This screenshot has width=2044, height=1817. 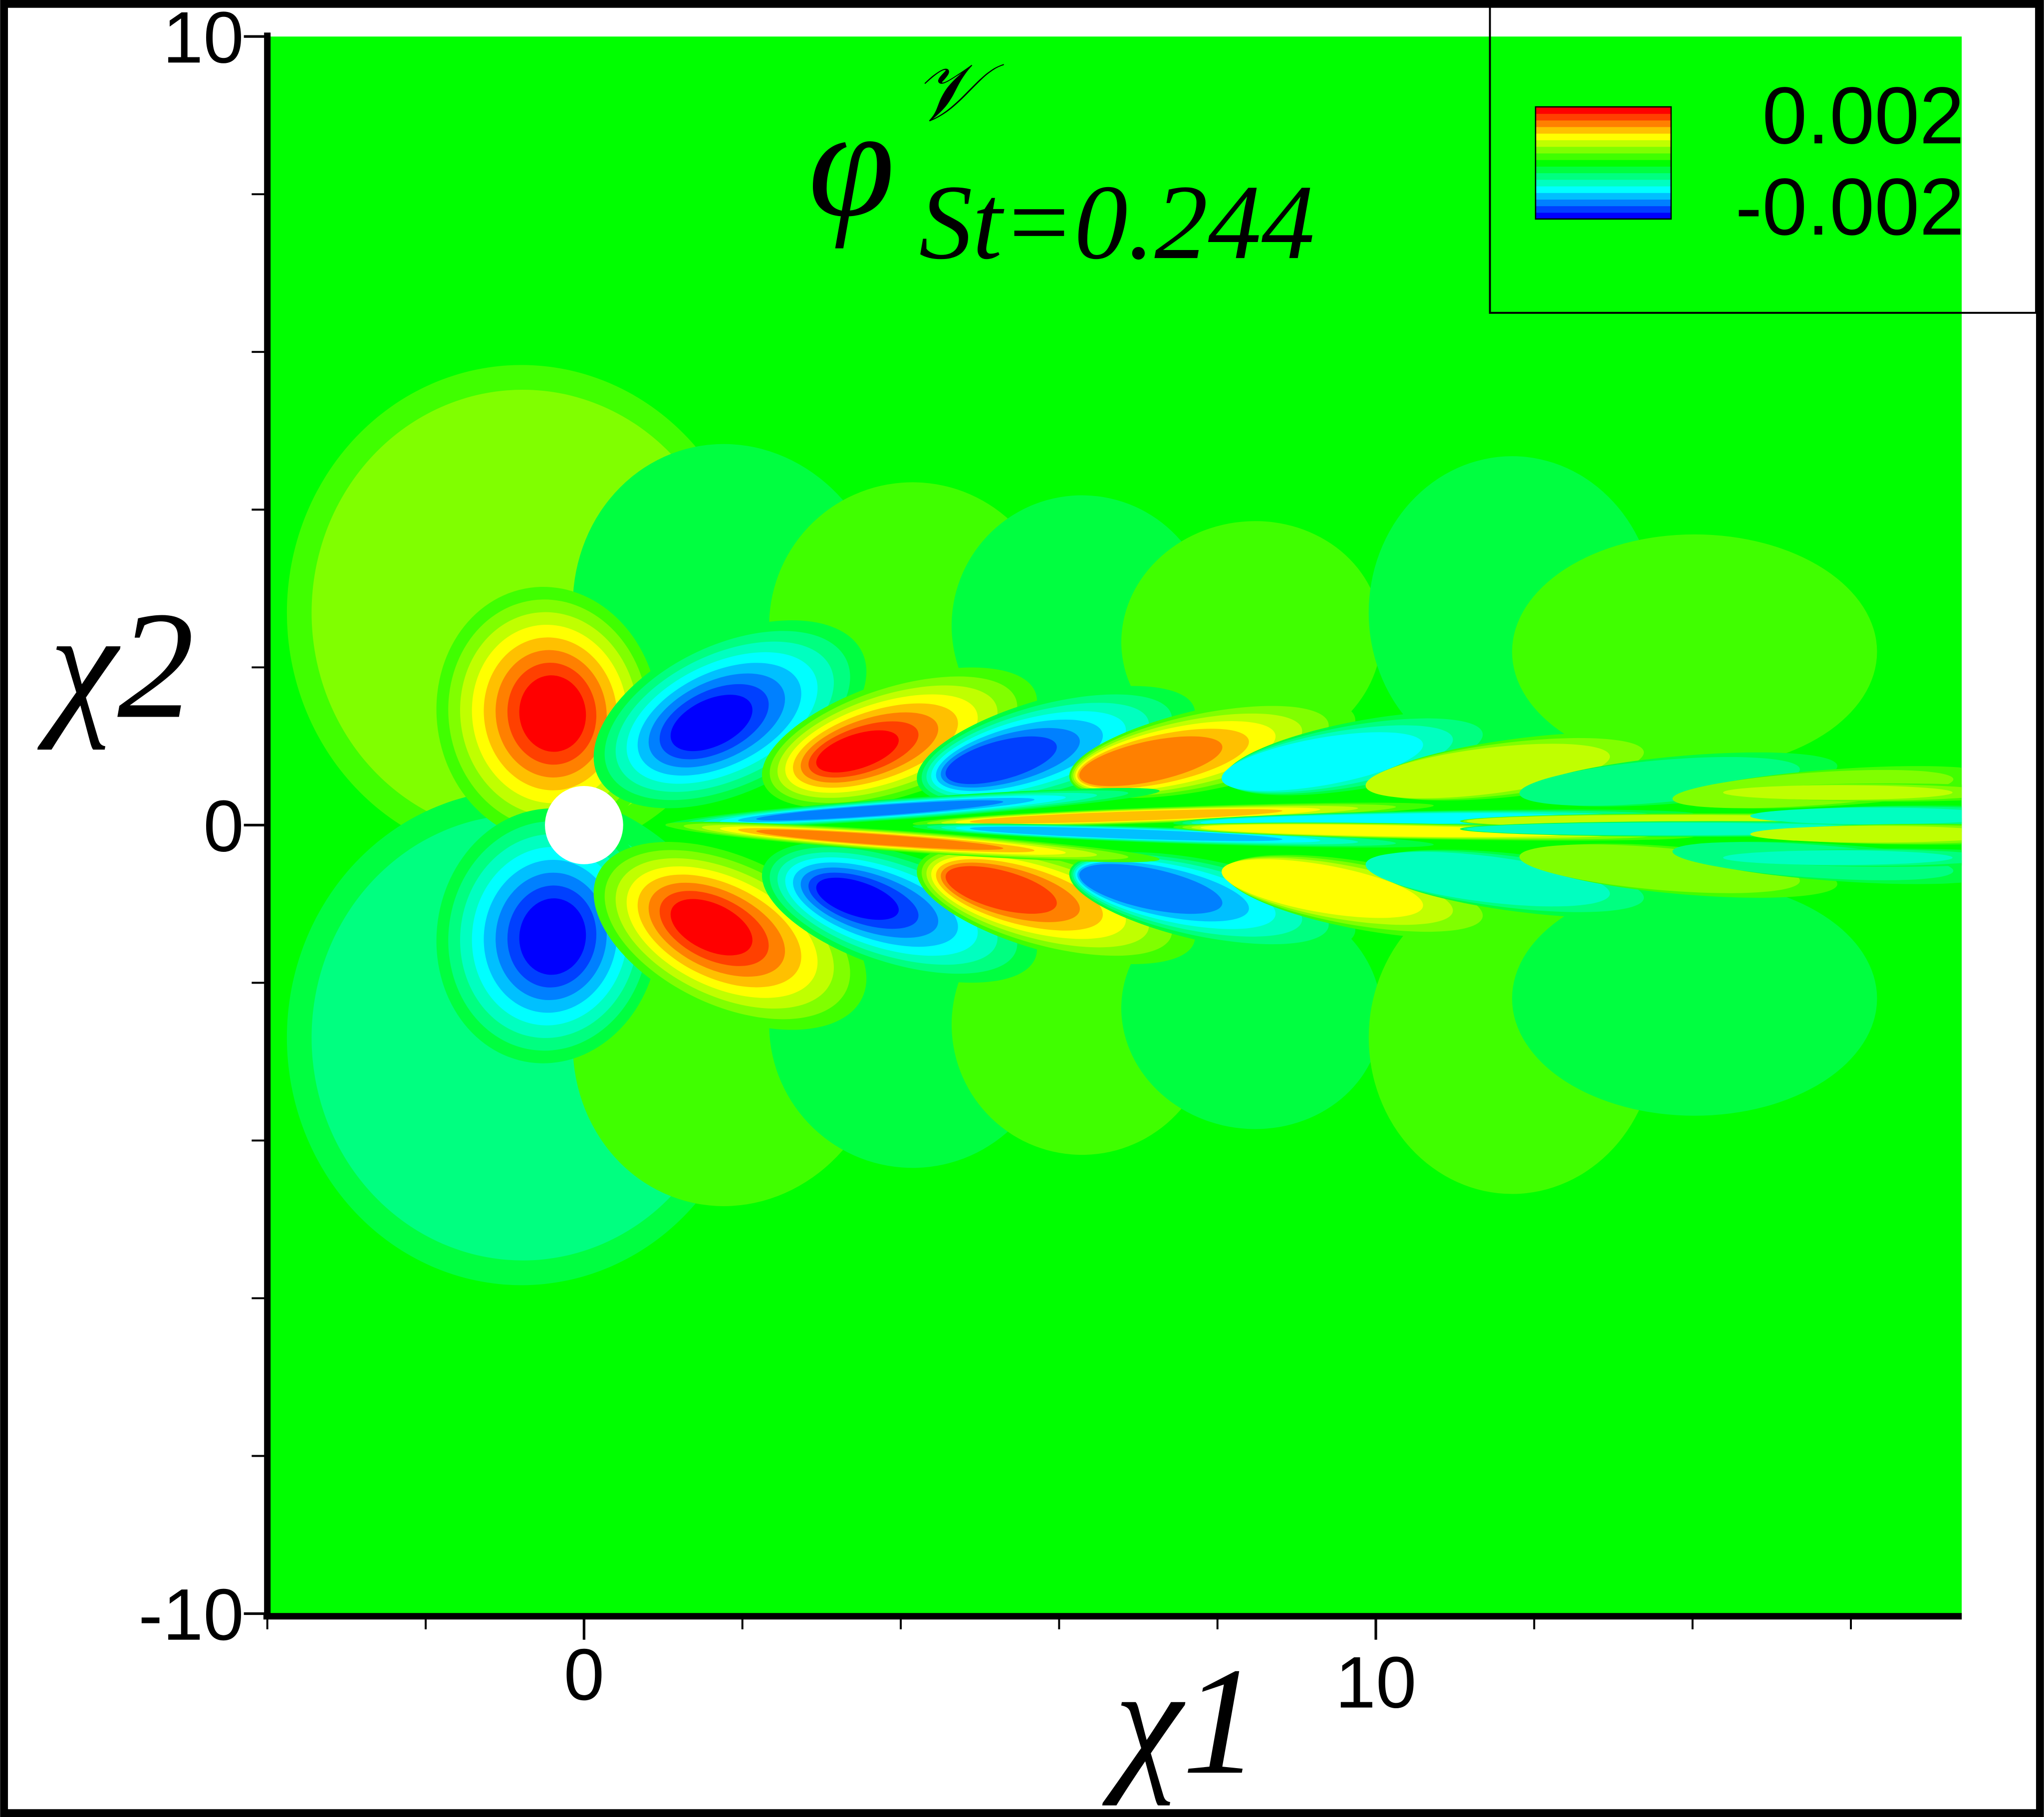 What do you see at coordinates (203, 39) in the screenshot?
I see `y-tick-label: 10` at bounding box center [203, 39].